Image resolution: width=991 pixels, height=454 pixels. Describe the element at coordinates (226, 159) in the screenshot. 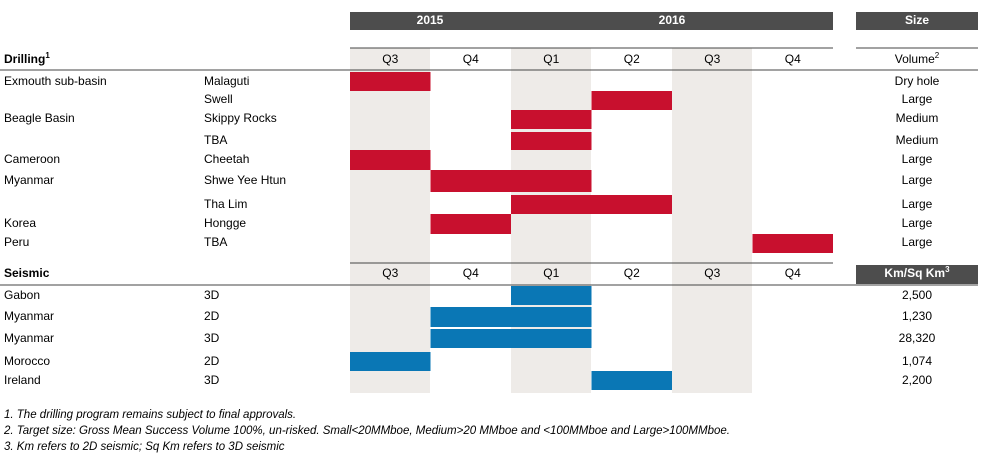

I see `item: Cheetah` at that location.